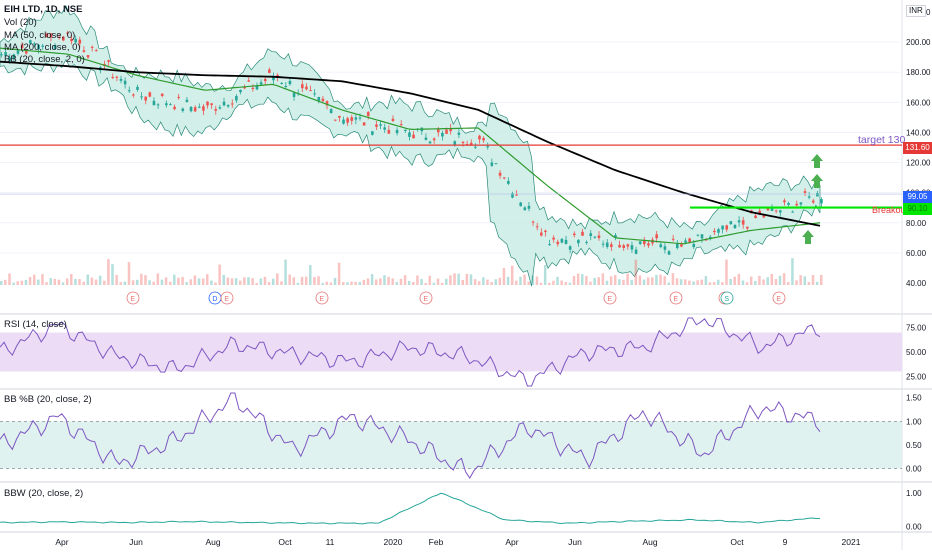 The height and width of the screenshot is (555, 932). I want to click on symbol-title: EIH LTD, 1D, NSE, so click(43, 9).